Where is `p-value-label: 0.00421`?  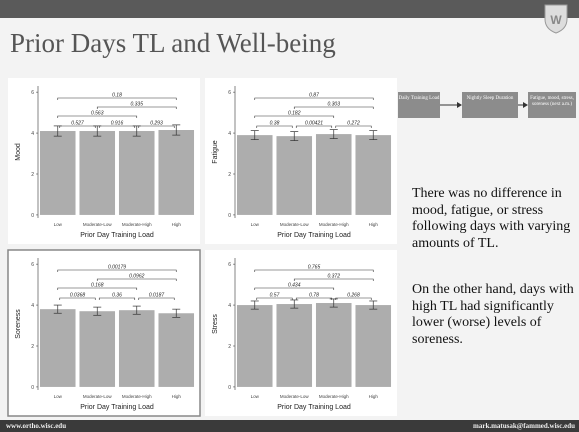 p-value-label: 0.00421 is located at coordinates (314, 124).